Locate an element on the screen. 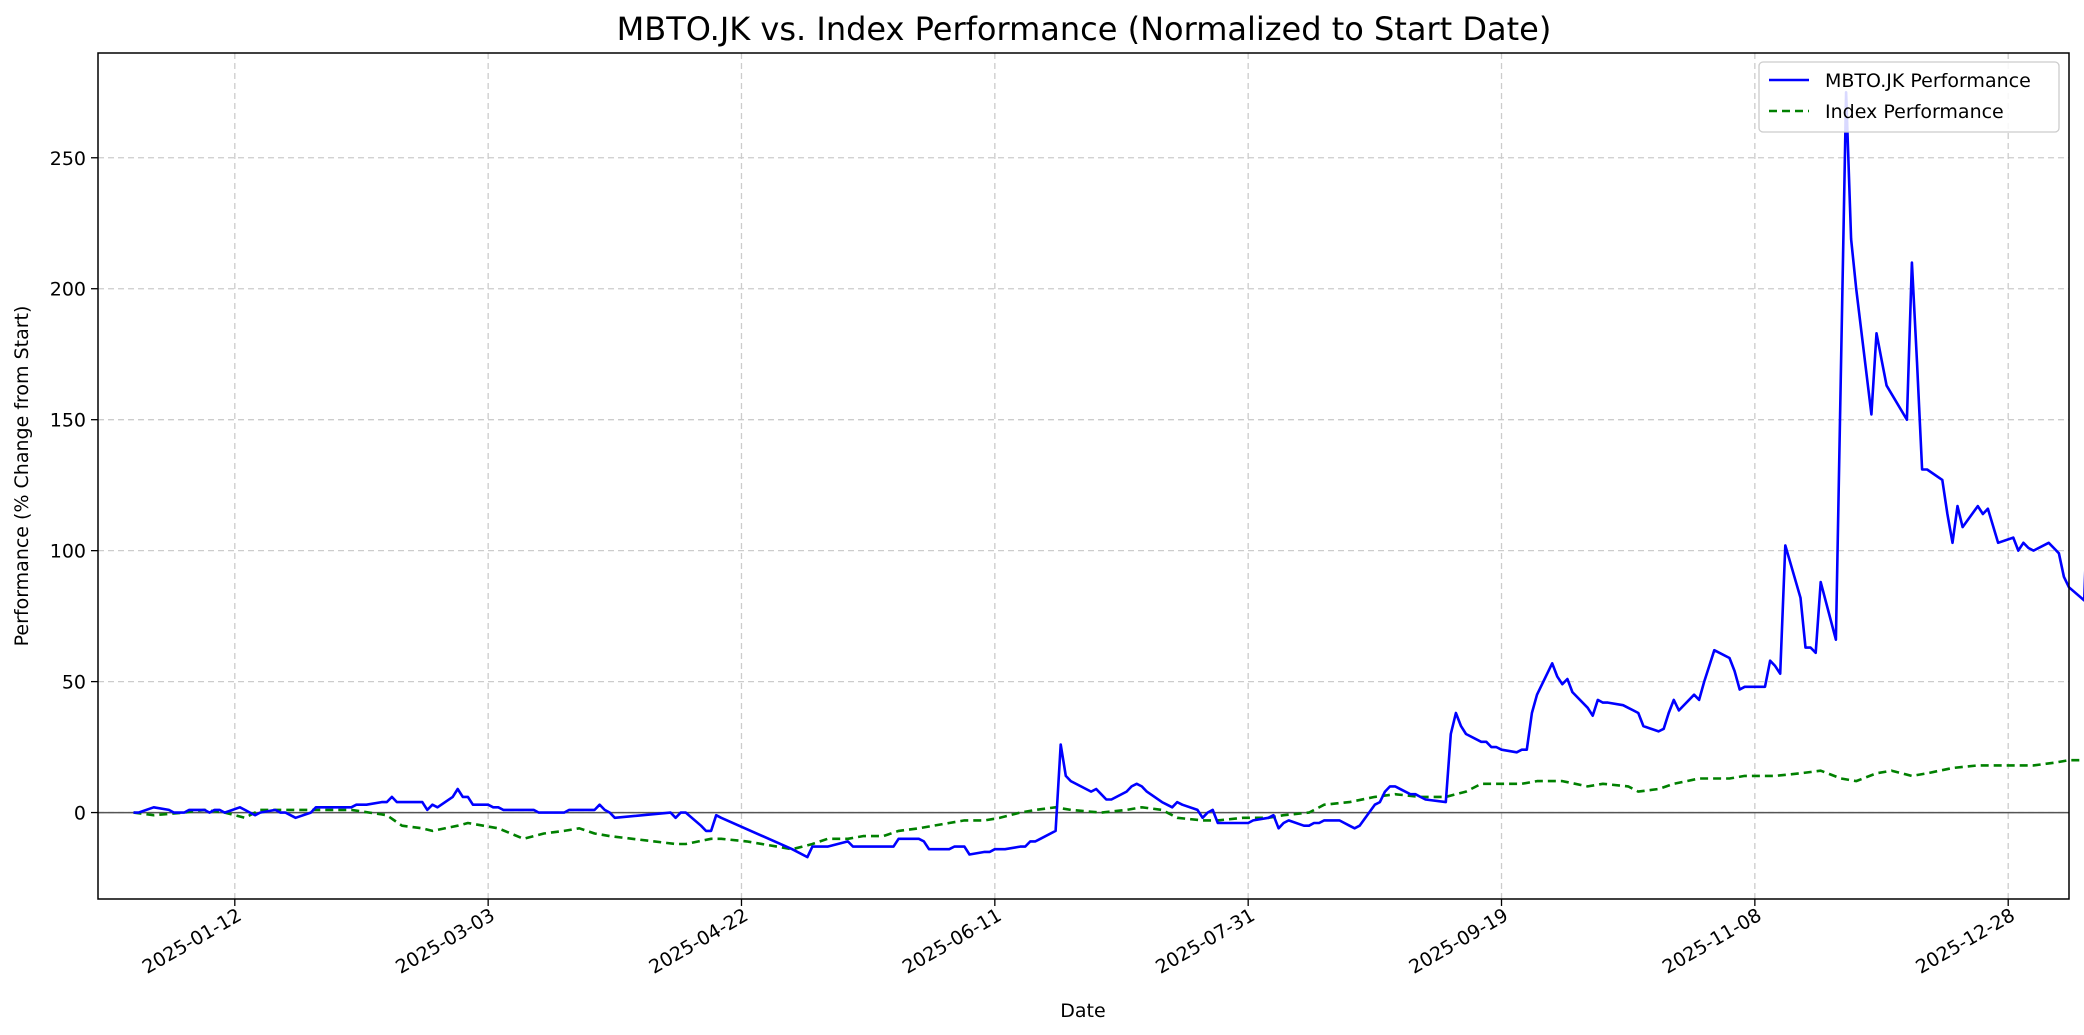 The height and width of the screenshot is (1035, 2084). legend-label-index: Index Performance is located at coordinates (1914, 112).